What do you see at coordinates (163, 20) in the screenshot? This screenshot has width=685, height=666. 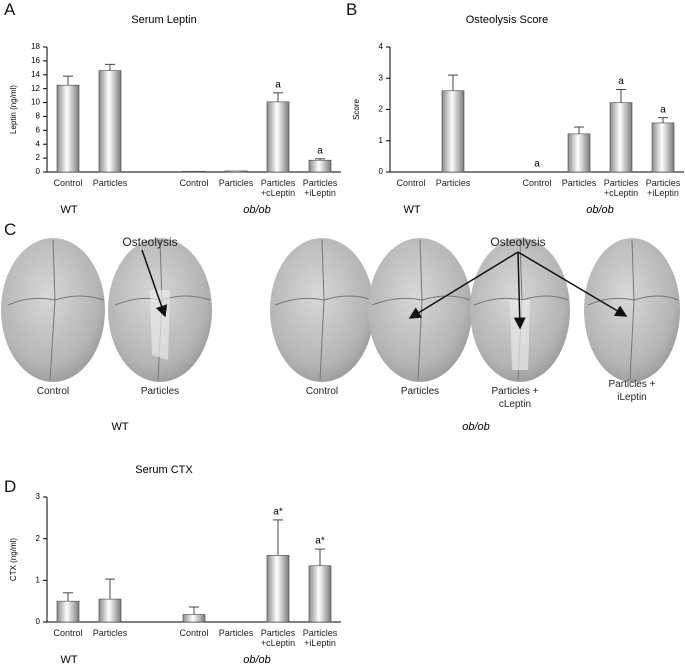 I see `chart-title: Serum Leptin` at bounding box center [163, 20].